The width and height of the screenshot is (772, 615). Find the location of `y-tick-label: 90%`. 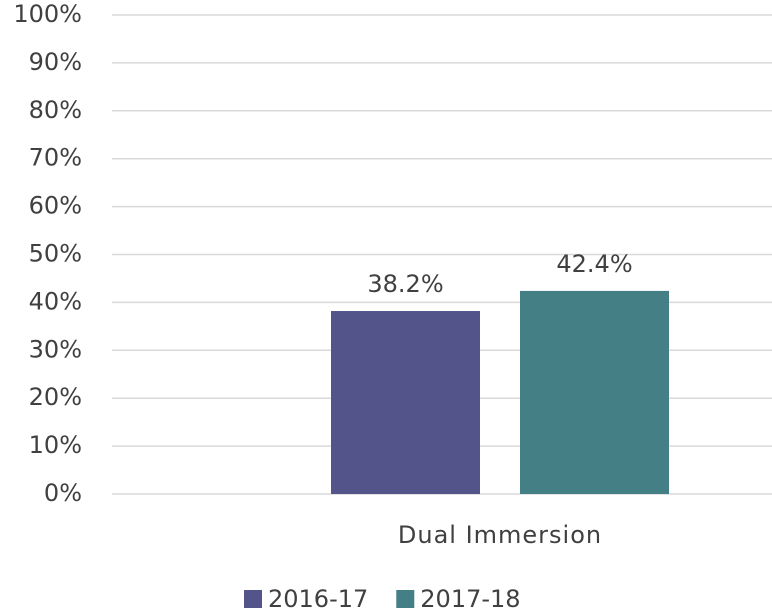

y-tick-label: 90% is located at coordinates (55, 62).